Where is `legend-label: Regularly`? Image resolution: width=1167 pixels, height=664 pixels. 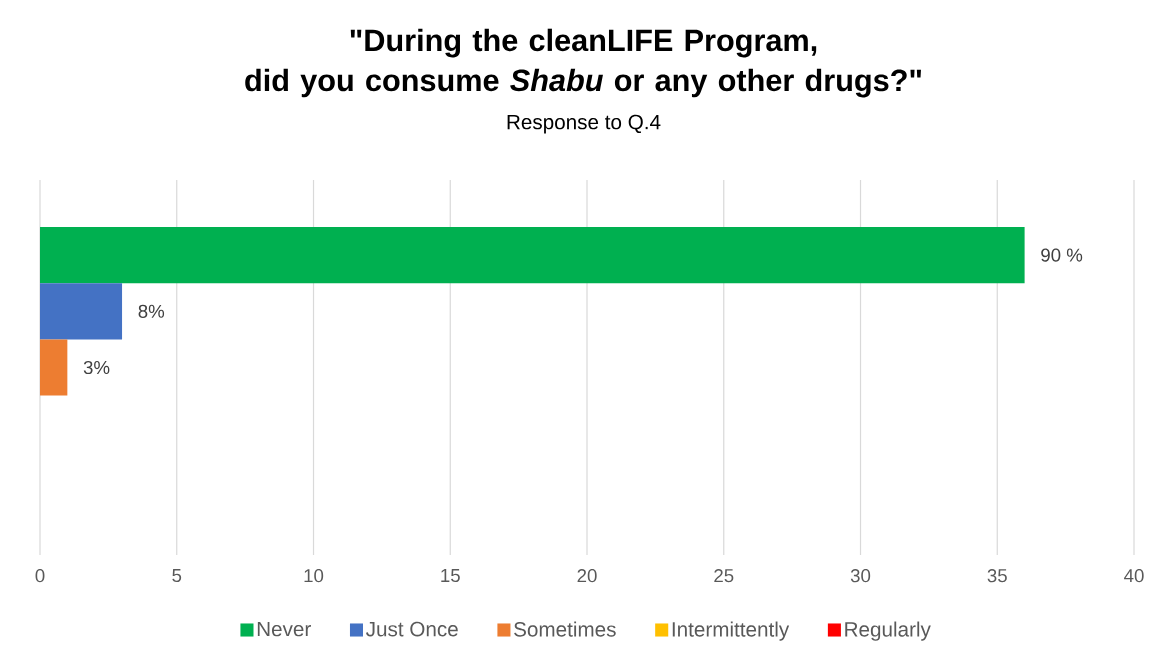 legend-label: Regularly is located at coordinates (888, 631).